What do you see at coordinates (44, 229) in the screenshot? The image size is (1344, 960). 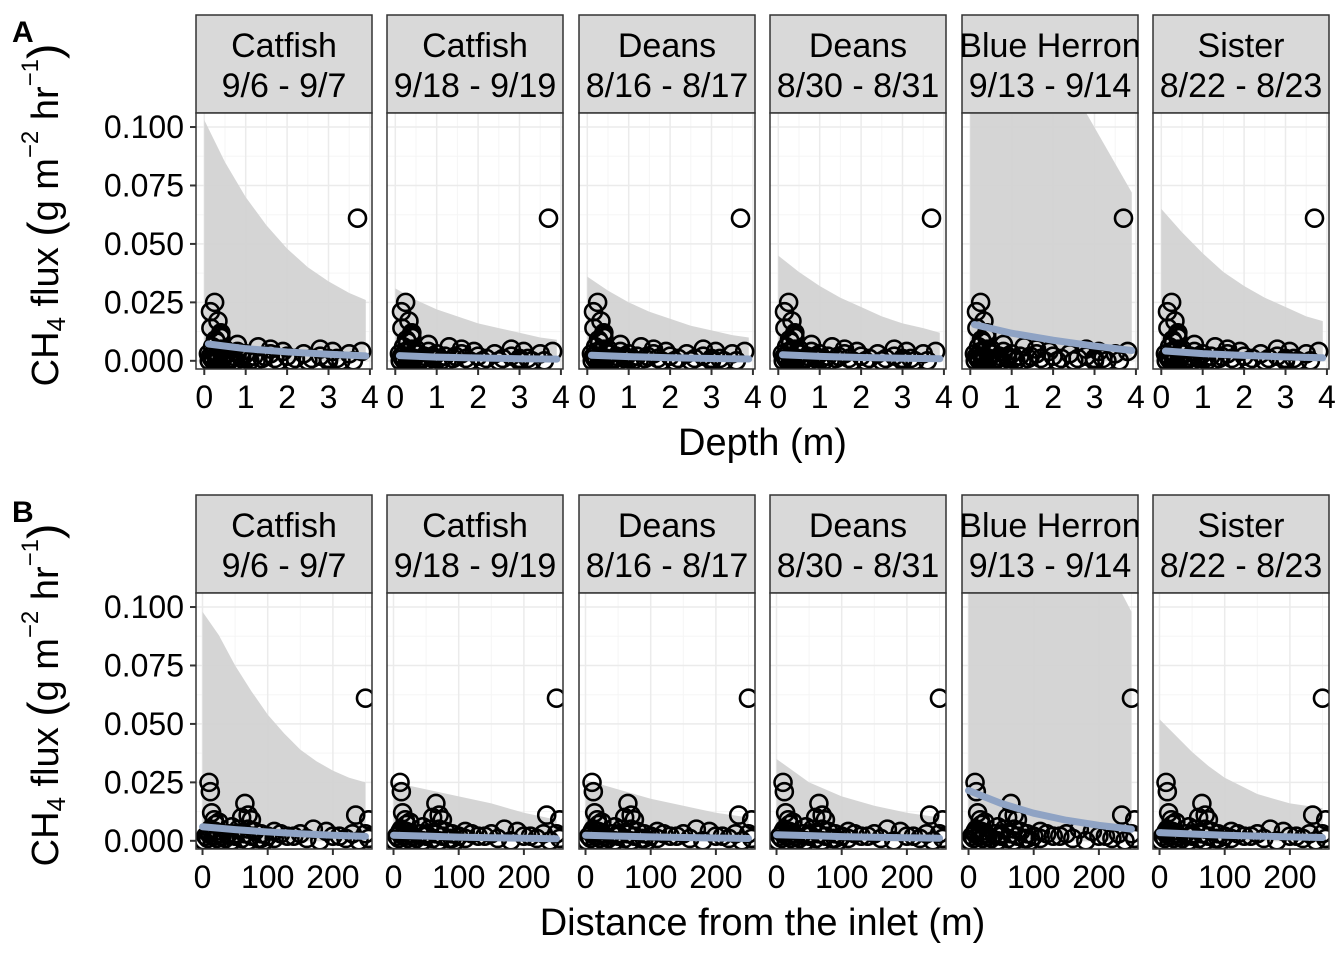 I see `y-axis-title-paren: (` at bounding box center [44, 229].